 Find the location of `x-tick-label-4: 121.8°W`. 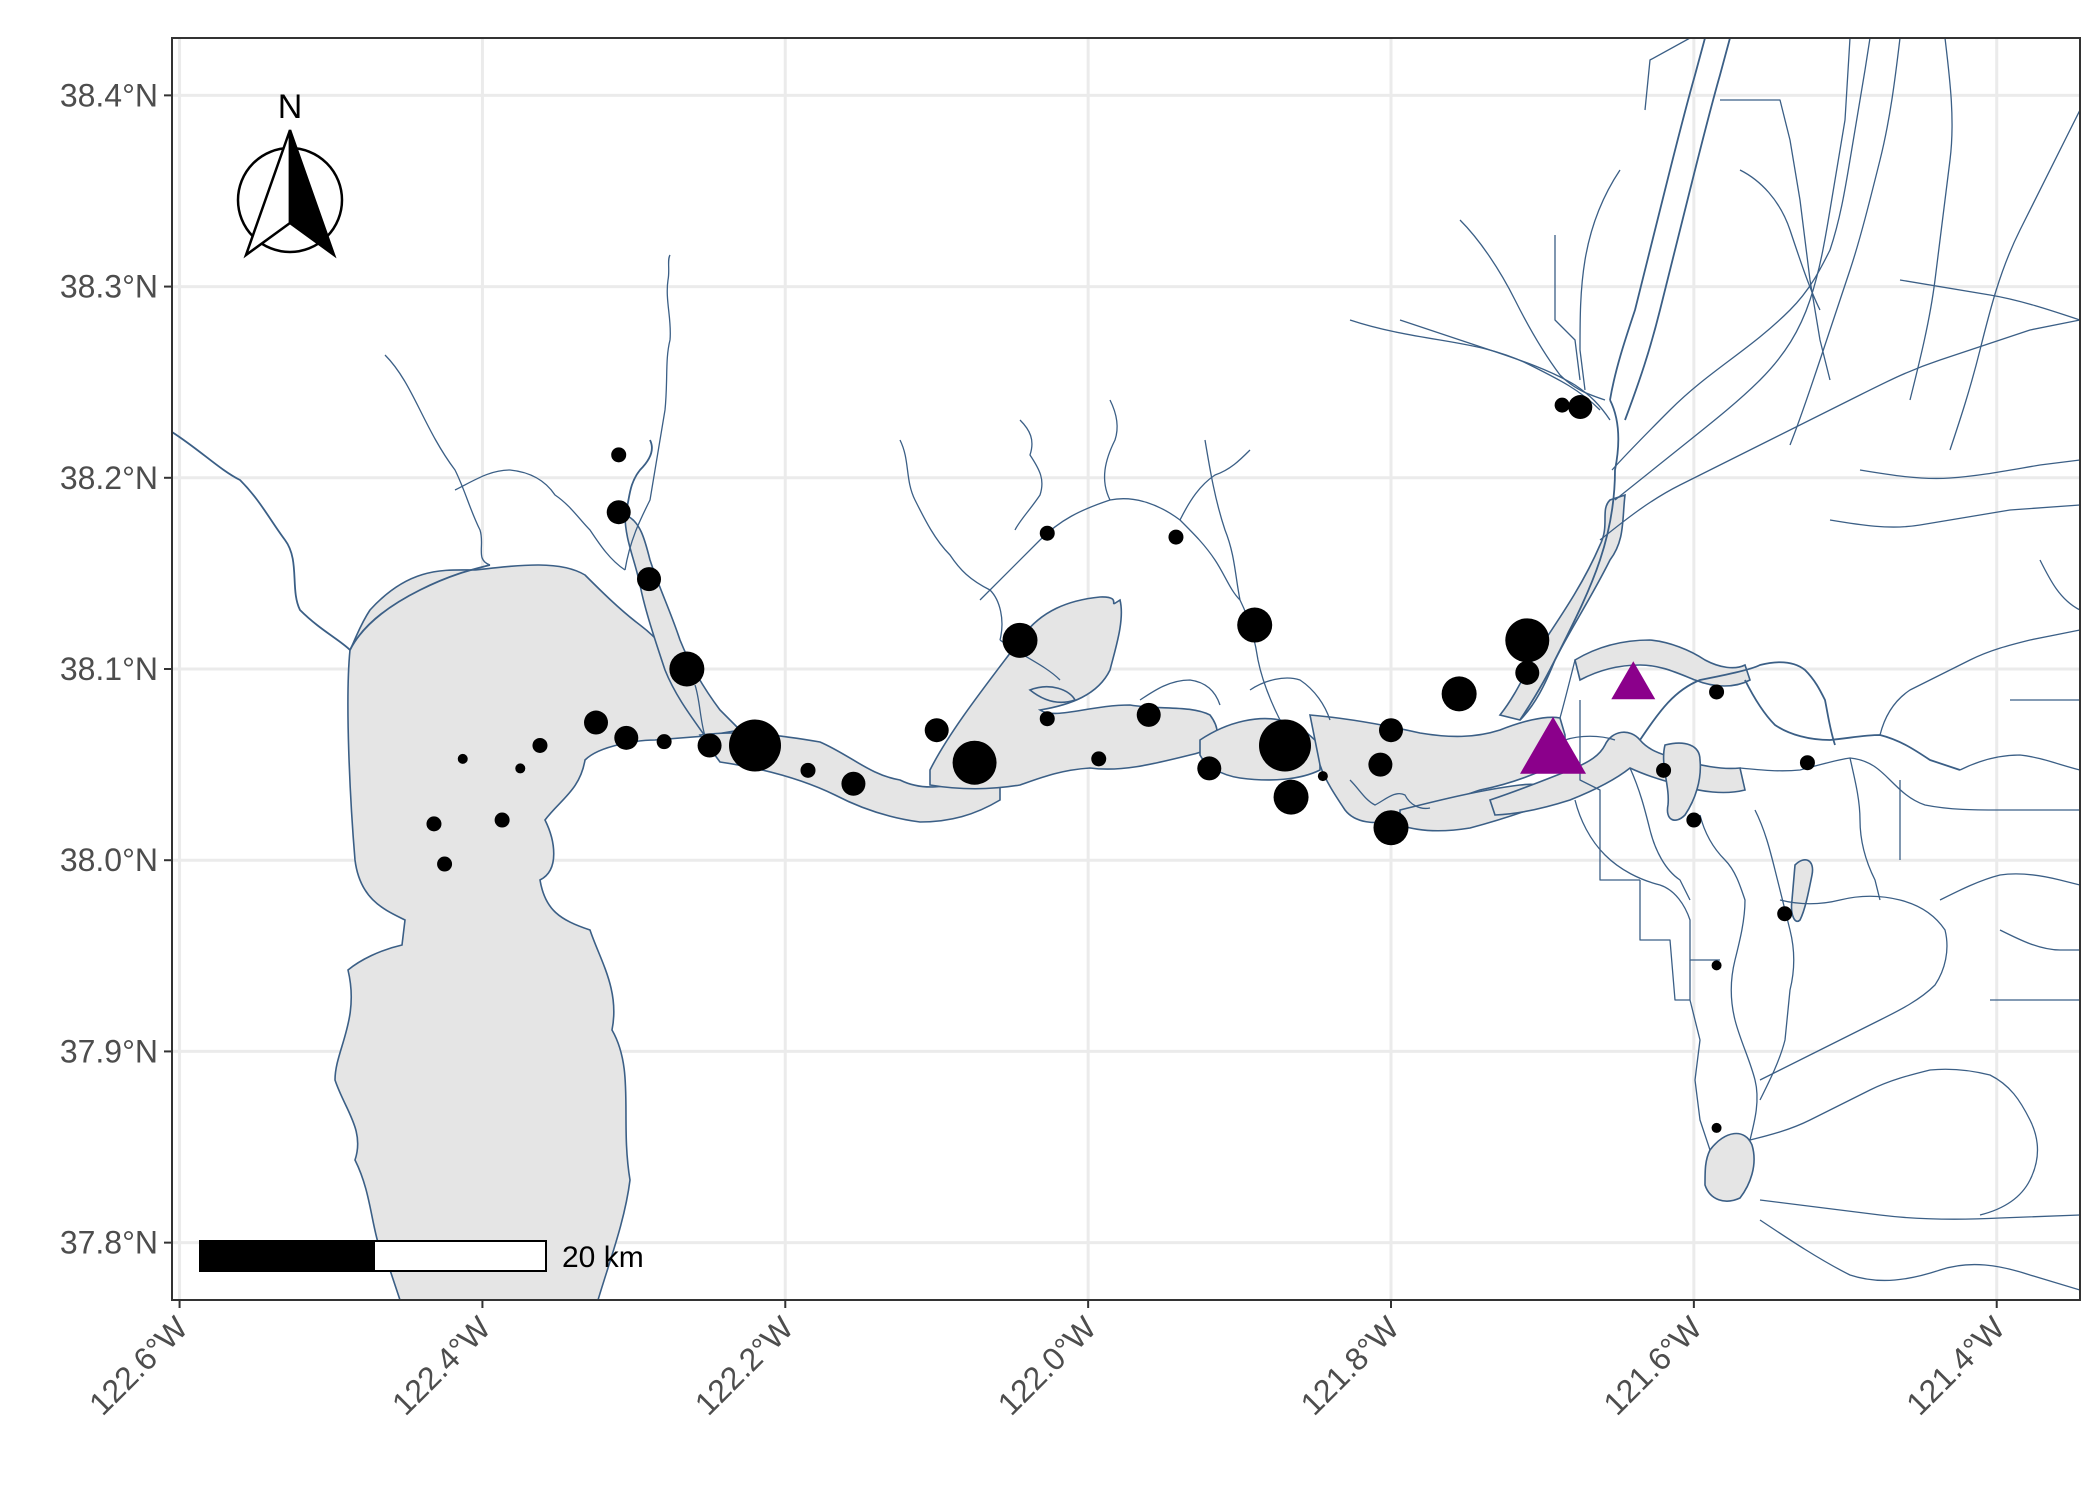

x-tick-label-4: 121.8°W is located at coordinates (1349, 1365).